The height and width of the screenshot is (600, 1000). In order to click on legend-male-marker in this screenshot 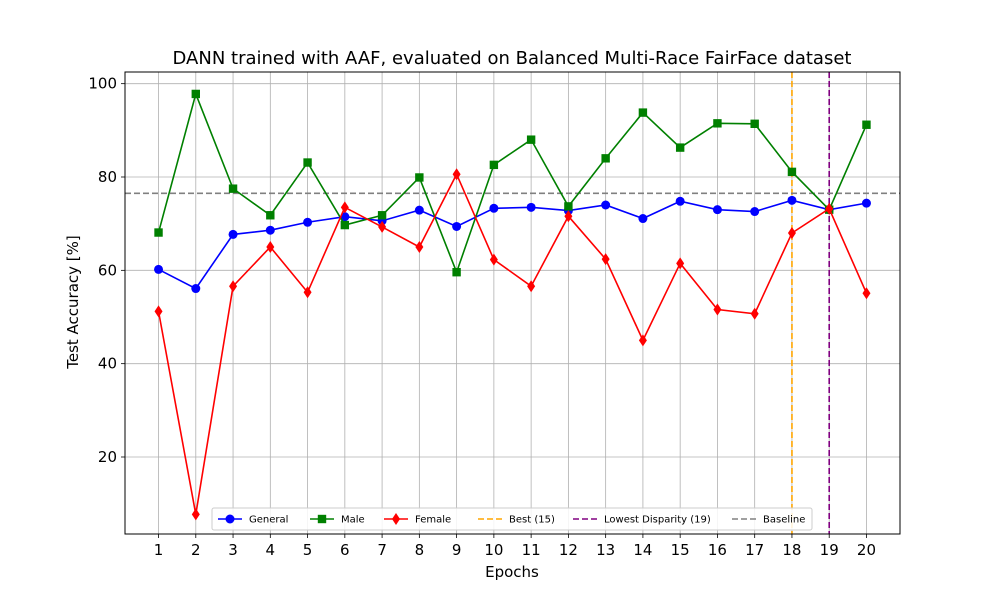, I will do `click(322, 519)`.